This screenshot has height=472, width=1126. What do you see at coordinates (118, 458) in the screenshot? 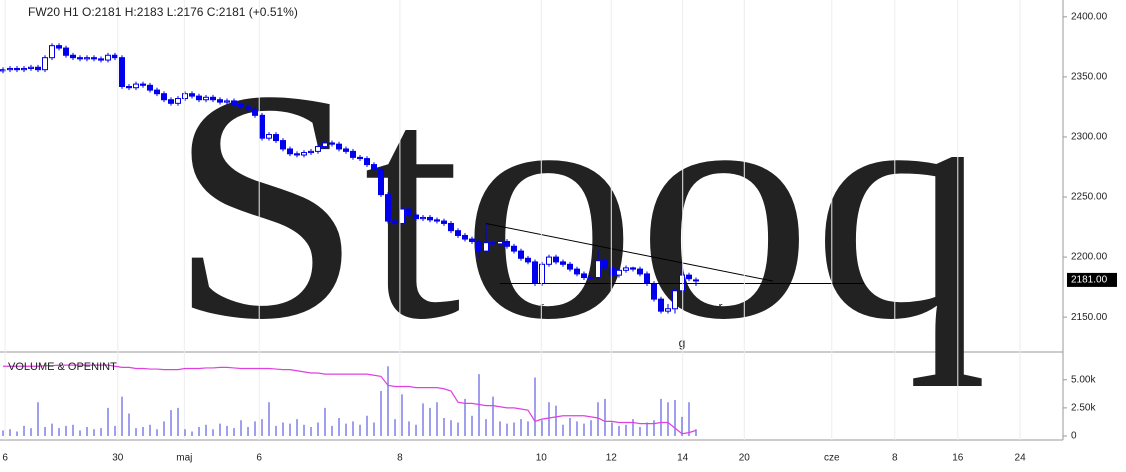
I see `x-tick-label: 30` at bounding box center [118, 458].